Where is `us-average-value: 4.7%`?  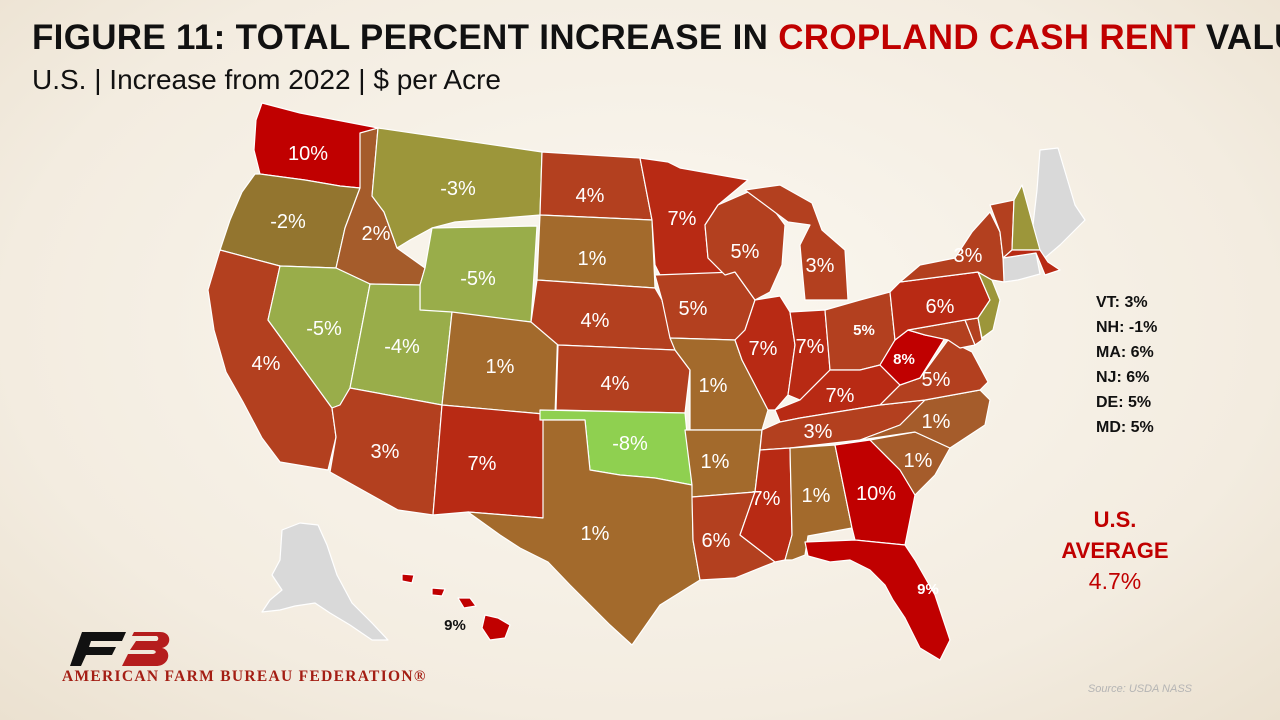 us-average-value: 4.7% is located at coordinates (1115, 581).